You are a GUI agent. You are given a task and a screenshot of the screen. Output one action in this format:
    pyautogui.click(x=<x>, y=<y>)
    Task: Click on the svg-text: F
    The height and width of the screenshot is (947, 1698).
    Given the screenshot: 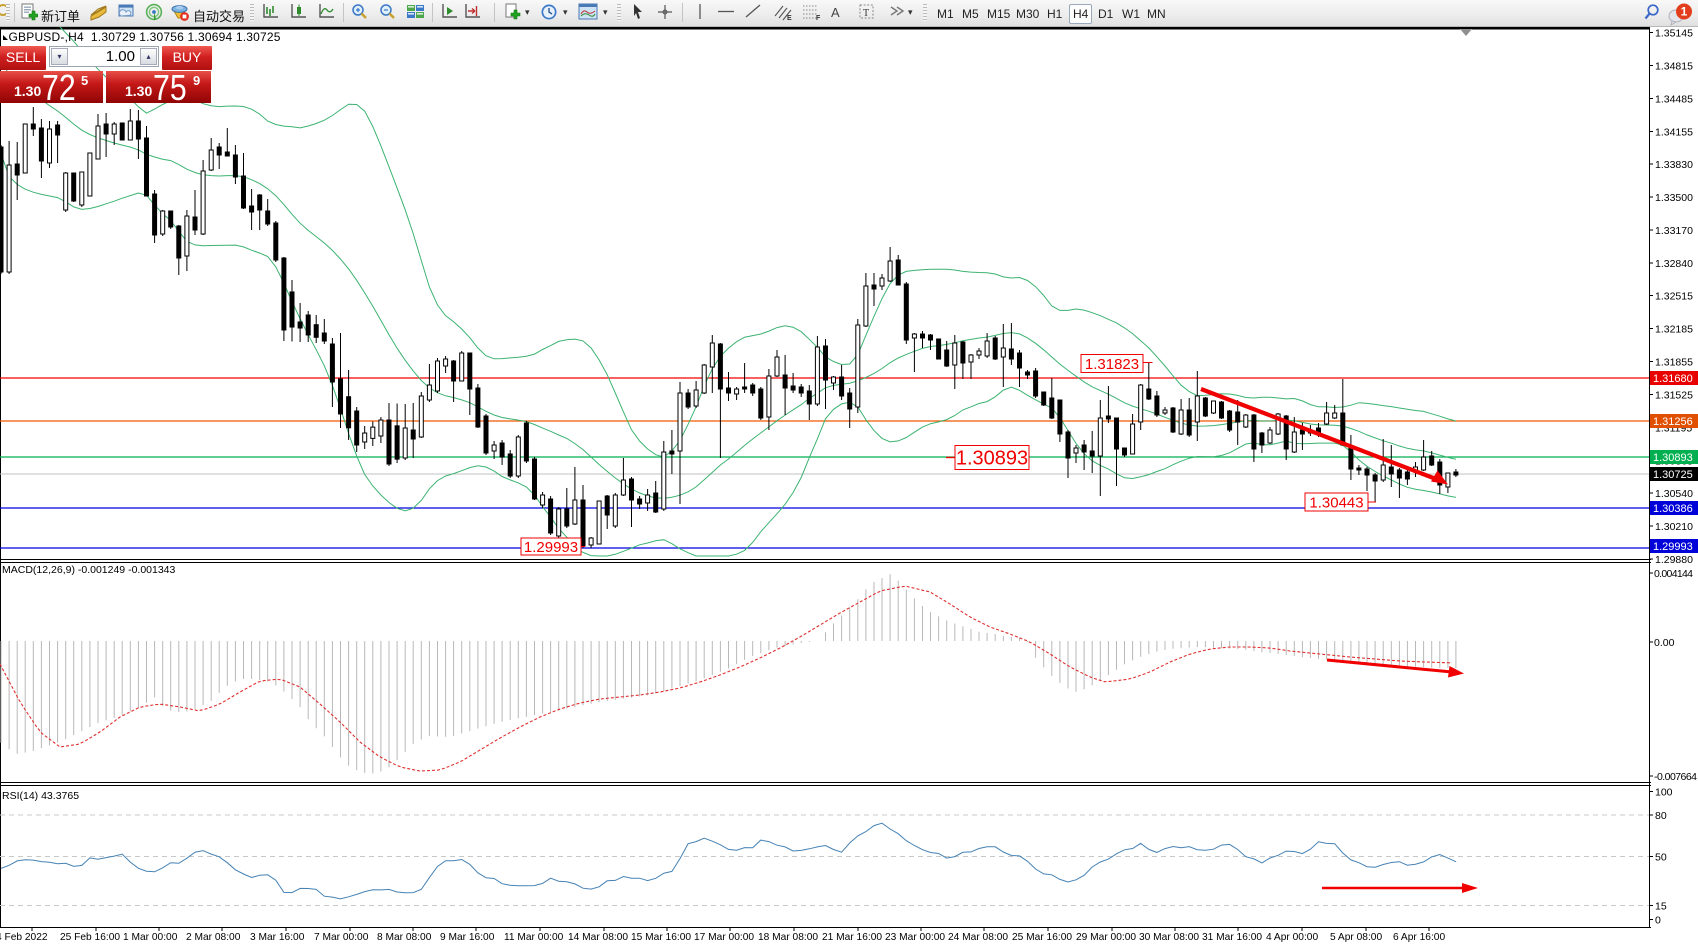 What is the action you would take?
    pyautogui.click(x=818, y=18)
    